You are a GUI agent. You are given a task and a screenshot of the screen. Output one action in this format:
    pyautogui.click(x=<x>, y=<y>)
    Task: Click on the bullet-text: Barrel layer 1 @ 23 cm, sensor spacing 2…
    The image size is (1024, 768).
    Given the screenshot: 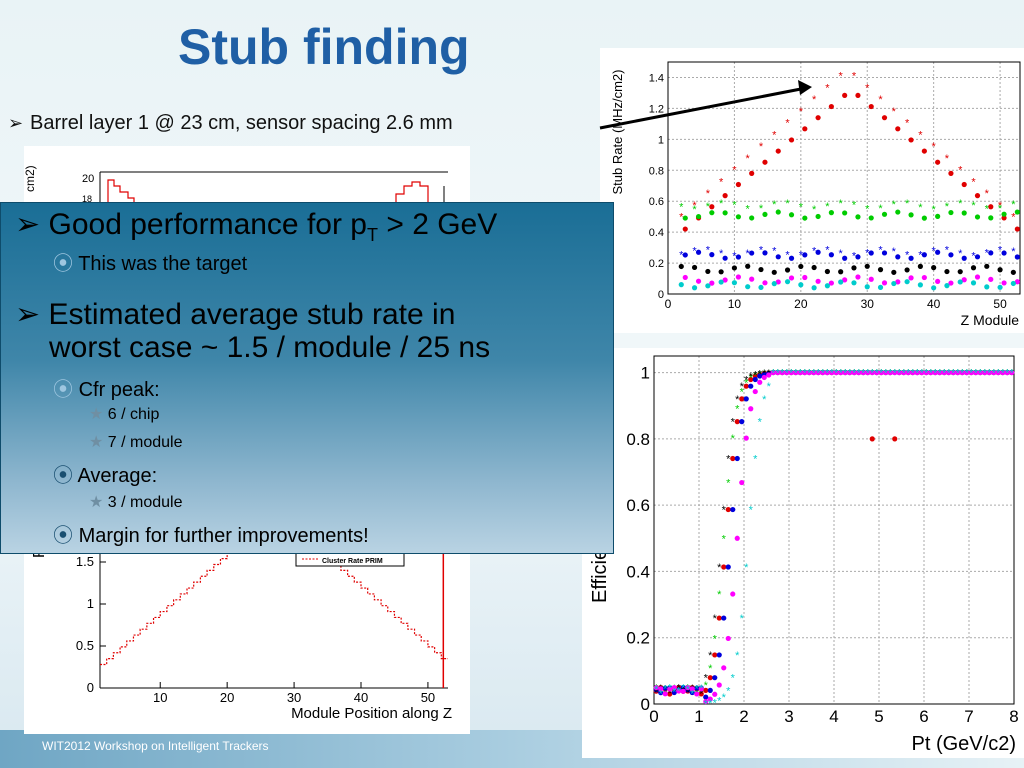 What is the action you would take?
    pyautogui.click(x=241, y=123)
    